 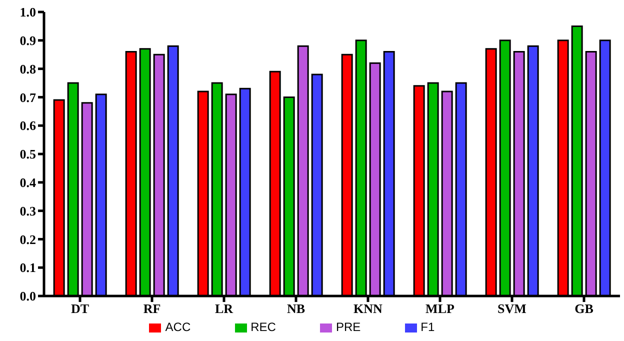 I want to click on y-tick-label: 0.0, so click(x=28, y=296).